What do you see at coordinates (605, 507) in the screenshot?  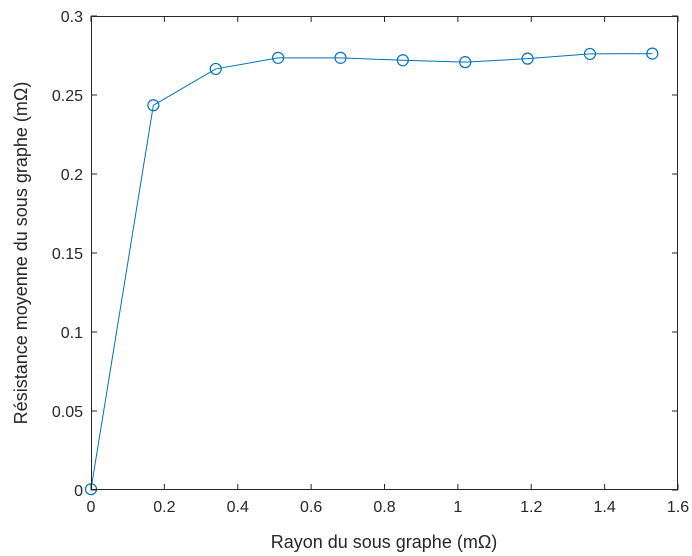 I see `x-tick-label: 1.4` at bounding box center [605, 507].